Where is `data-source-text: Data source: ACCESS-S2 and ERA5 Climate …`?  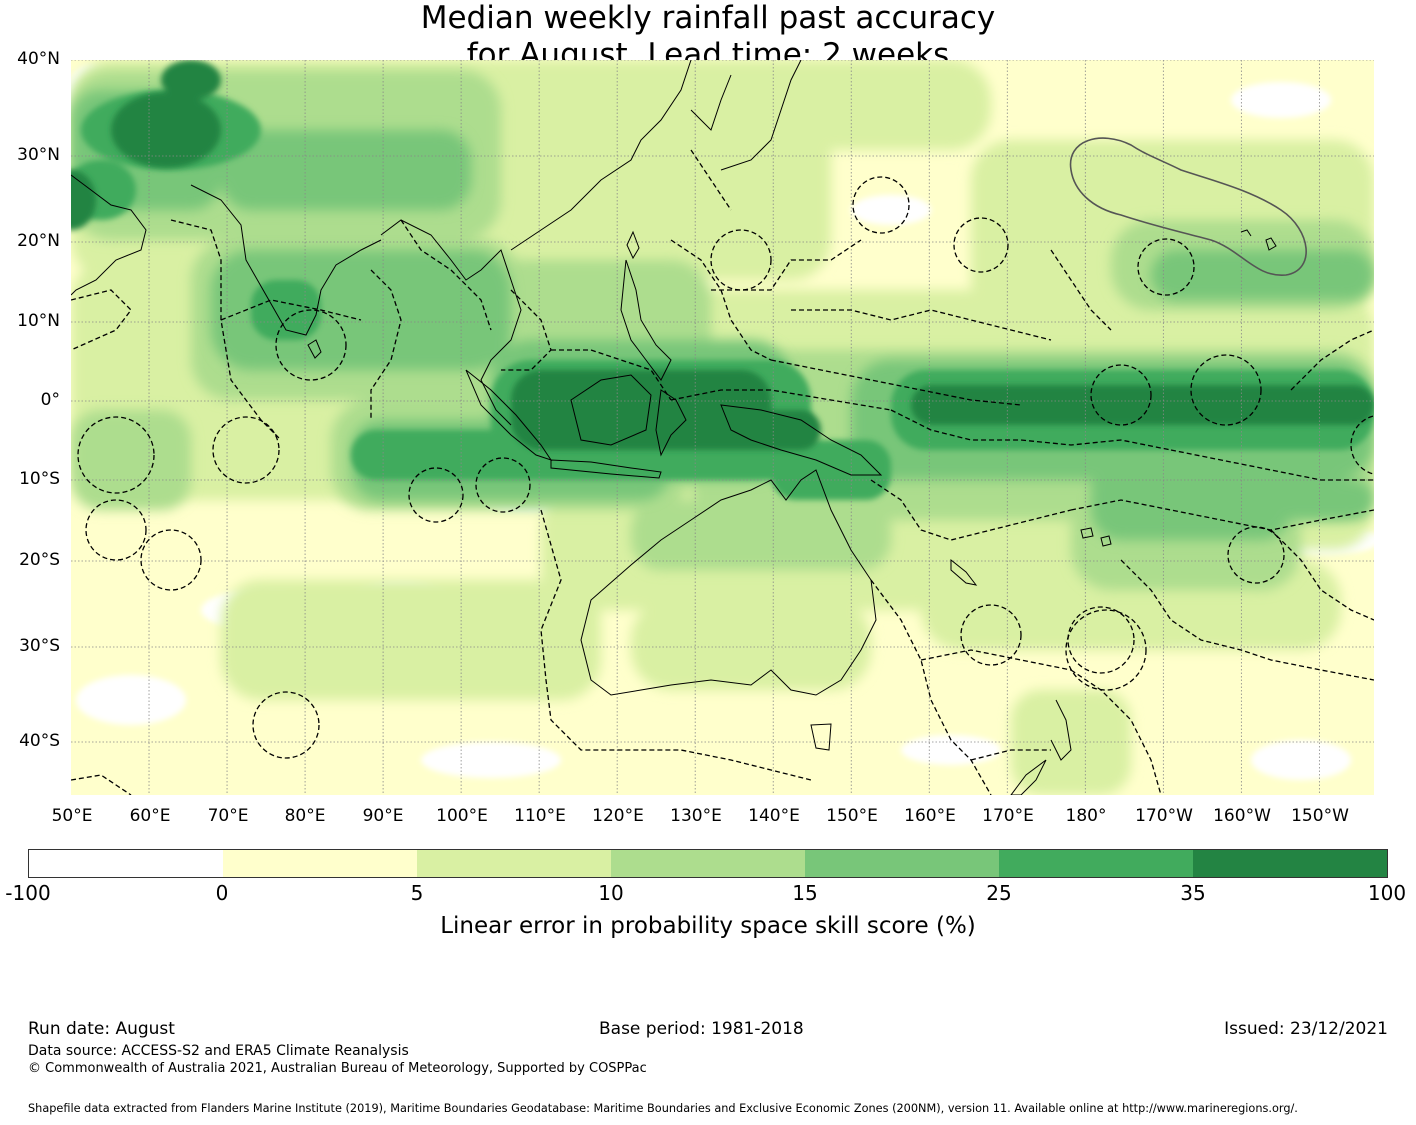 data-source-text: Data source: ACCESS-S2 and ERA5 Climate … is located at coordinates (218, 1051).